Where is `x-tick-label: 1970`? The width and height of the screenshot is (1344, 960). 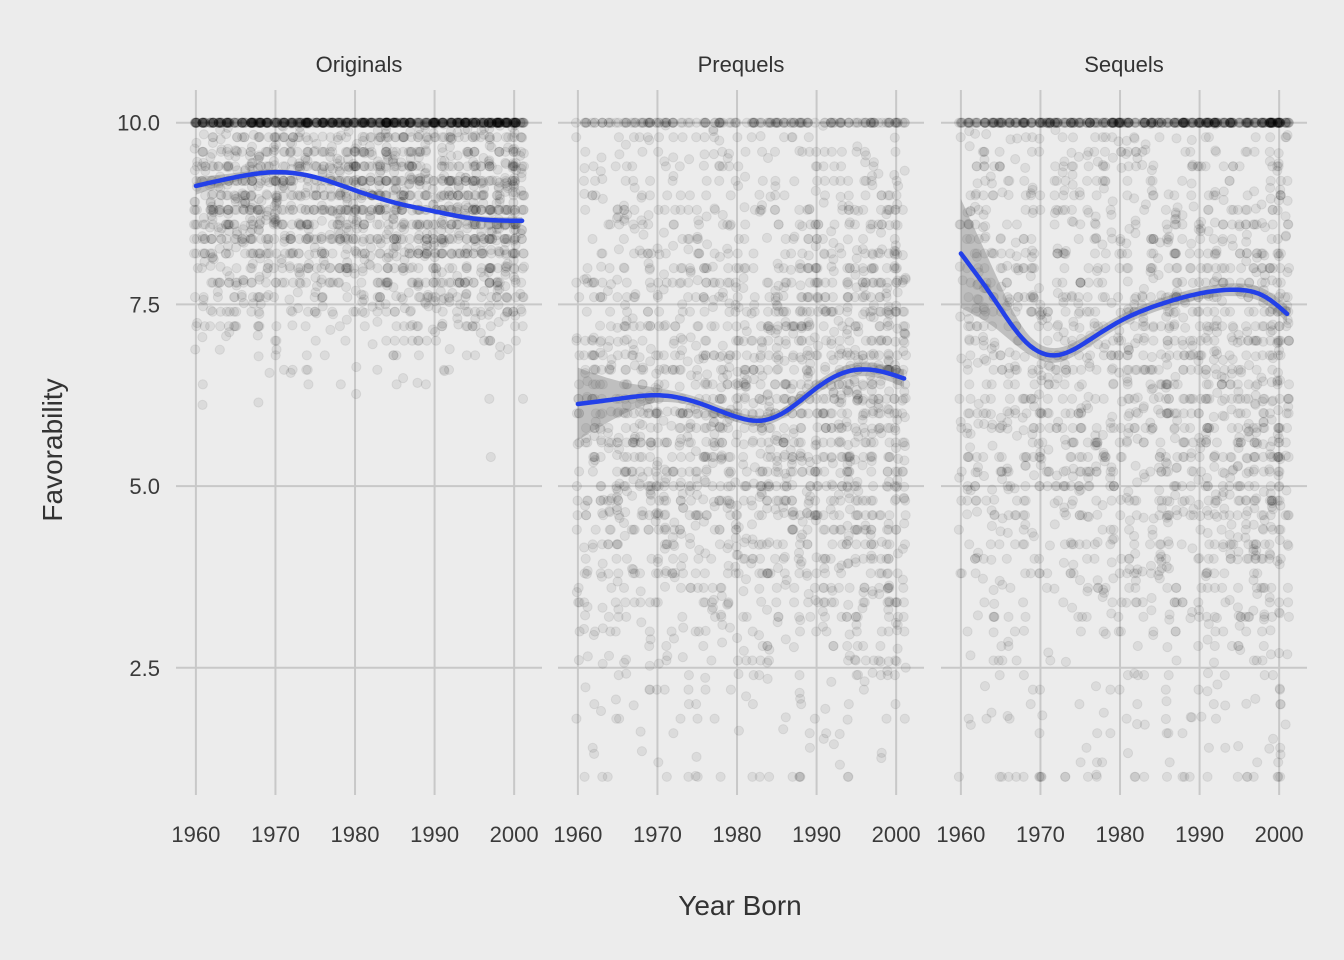 x-tick-label: 1970 is located at coordinates (275, 834).